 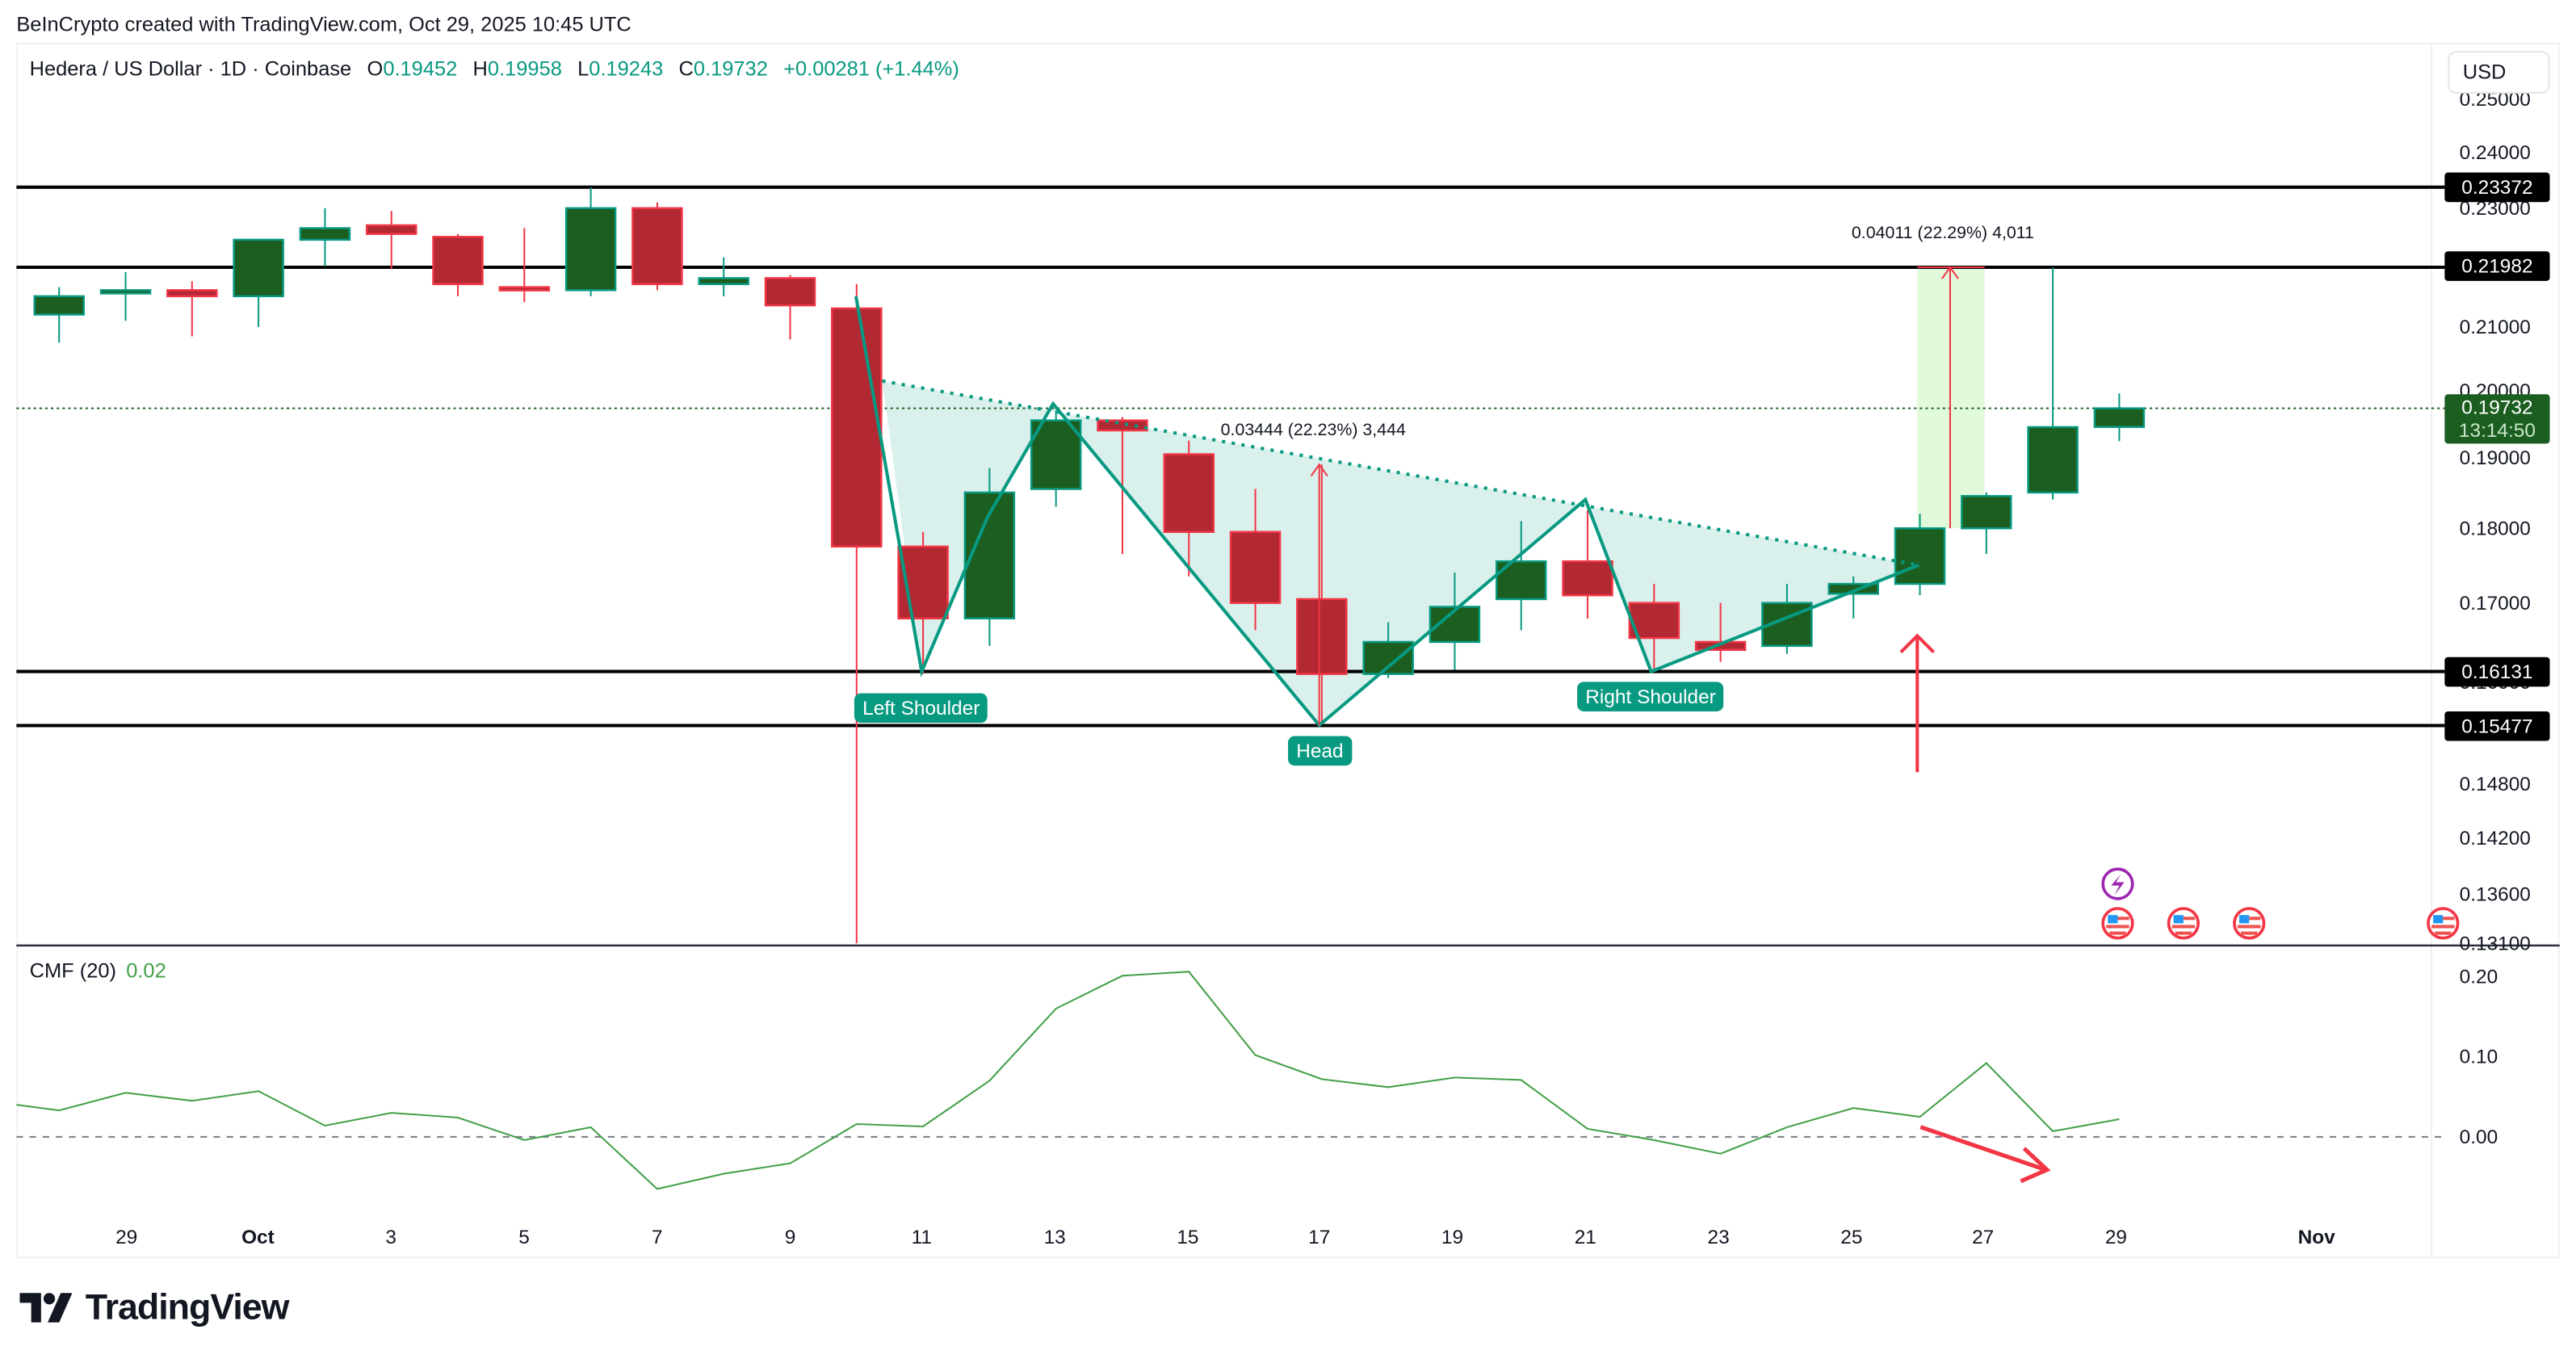 What do you see at coordinates (2495, 153) in the screenshot?
I see `price-tick-label: 0.24000` at bounding box center [2495, 153].